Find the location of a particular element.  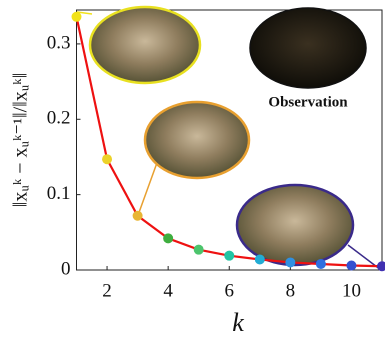

x-tick-label: 4 is located at coordinates (168, 290).